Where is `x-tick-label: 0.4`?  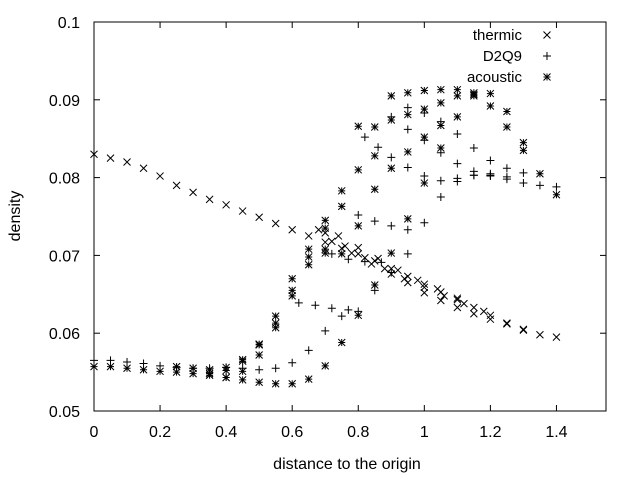 x-tick-label: 0.4 is located at coordinates (226, 432).